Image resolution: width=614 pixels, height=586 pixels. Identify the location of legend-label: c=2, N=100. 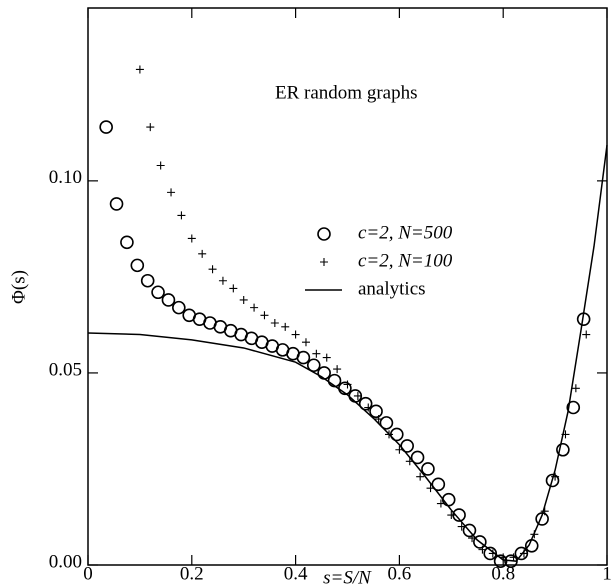
(405, 260).